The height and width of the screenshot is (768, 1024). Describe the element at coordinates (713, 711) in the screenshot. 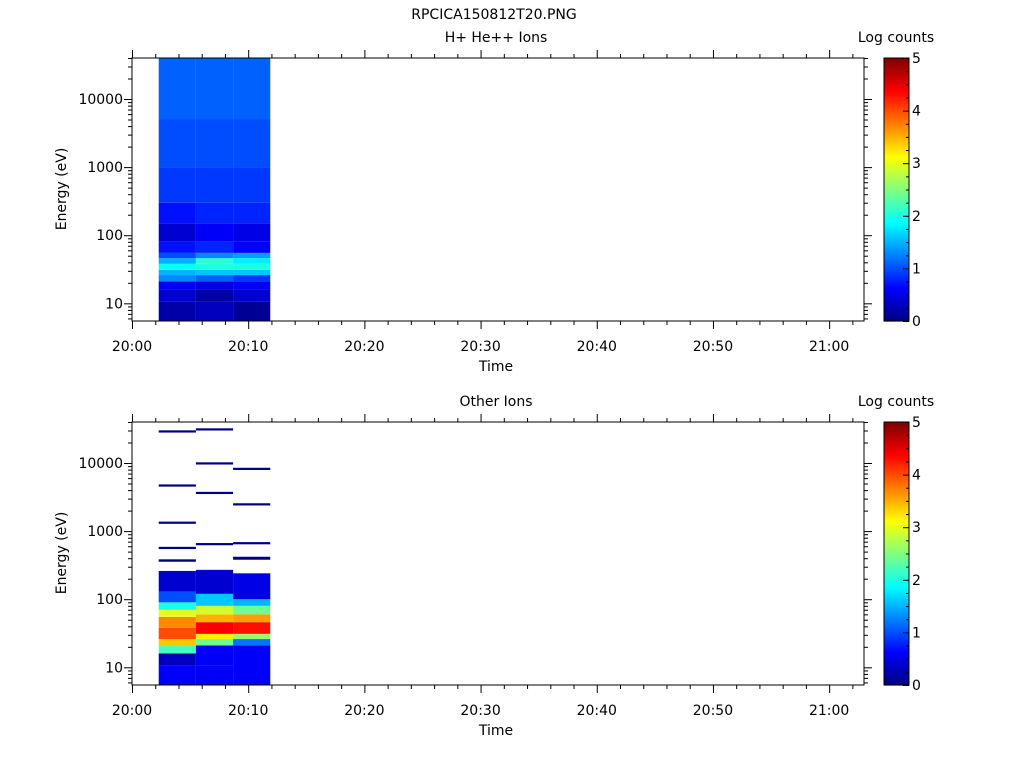

I see `x-tick-label: 20:50` at that location.